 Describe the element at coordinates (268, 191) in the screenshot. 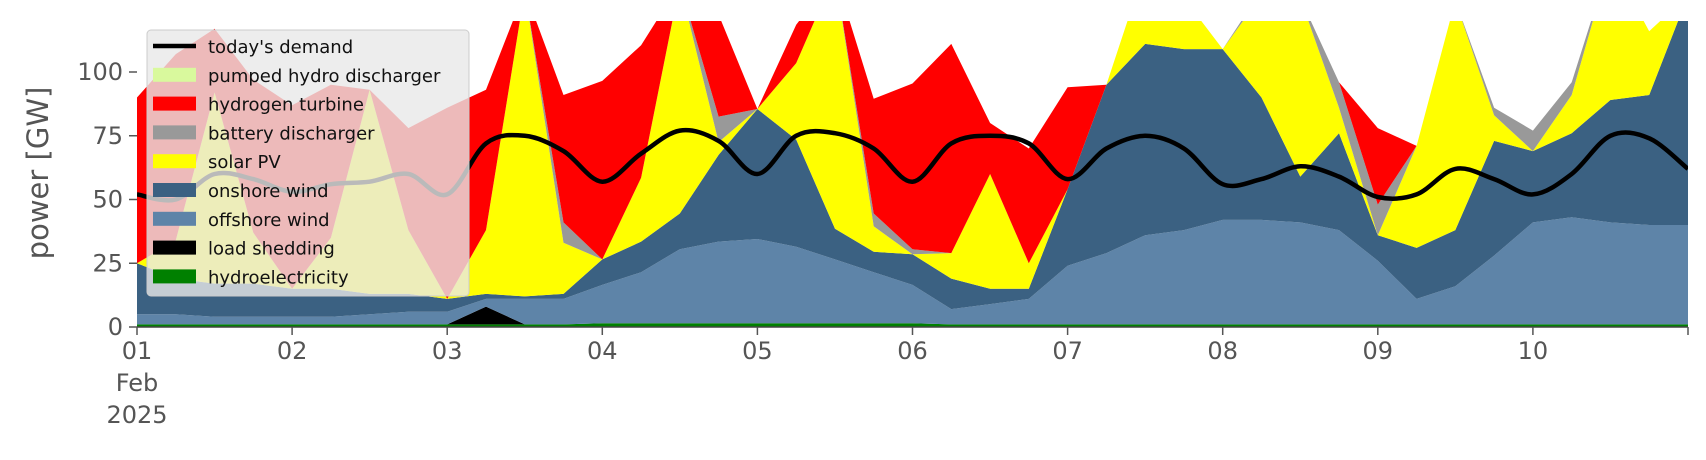

I see `legend-label-onshore-wind: onshore wind` at that location.